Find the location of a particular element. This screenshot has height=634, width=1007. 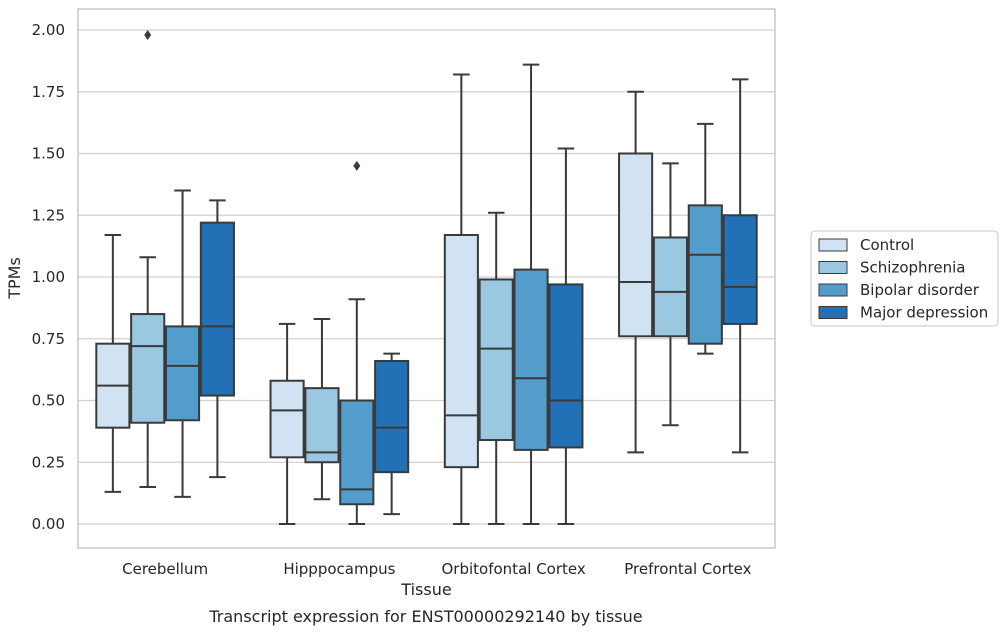

y-tick-label: 0.25 is located at coordinates (48, 462).